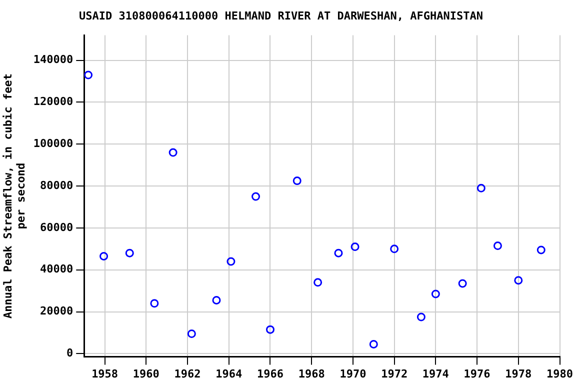  Describe the element at coordinates (57, 311) in the screenshot. I see `y-tick-label: 20000` at that location.